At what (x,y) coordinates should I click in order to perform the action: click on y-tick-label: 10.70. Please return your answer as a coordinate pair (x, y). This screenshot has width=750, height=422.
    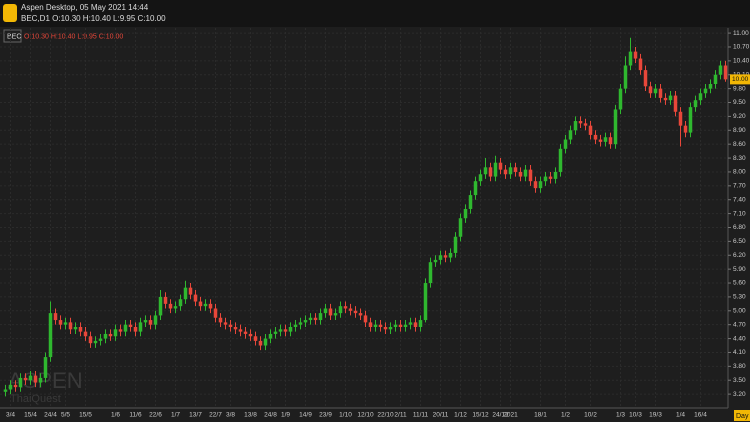
    Looking at the image, I should click on (741, 47).